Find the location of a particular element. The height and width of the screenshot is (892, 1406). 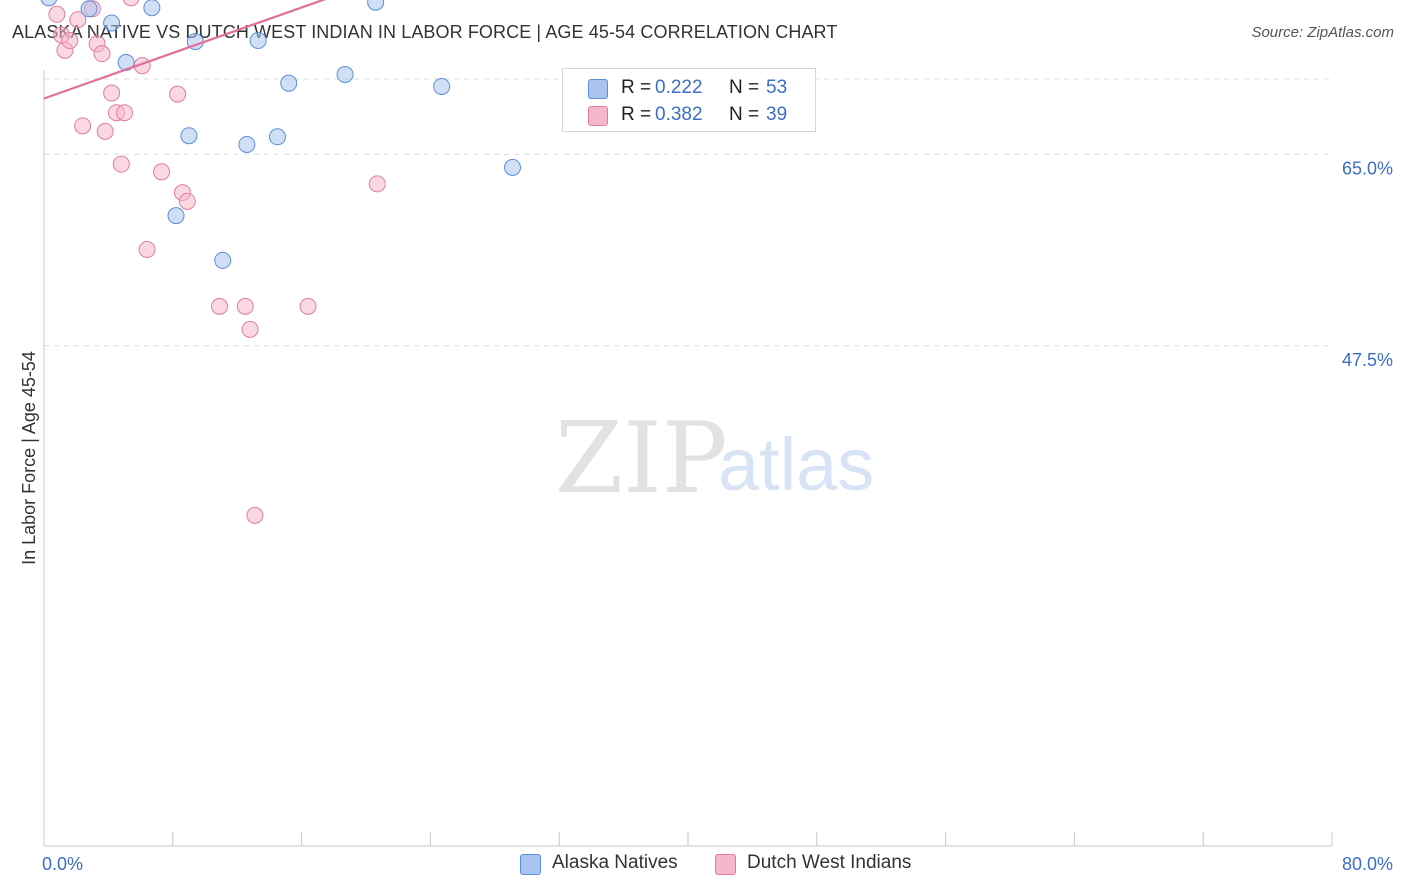

stats-legend: R = 0.222 N = 53 R = 0.382 N = 39 is located at coordinates (689, 100).